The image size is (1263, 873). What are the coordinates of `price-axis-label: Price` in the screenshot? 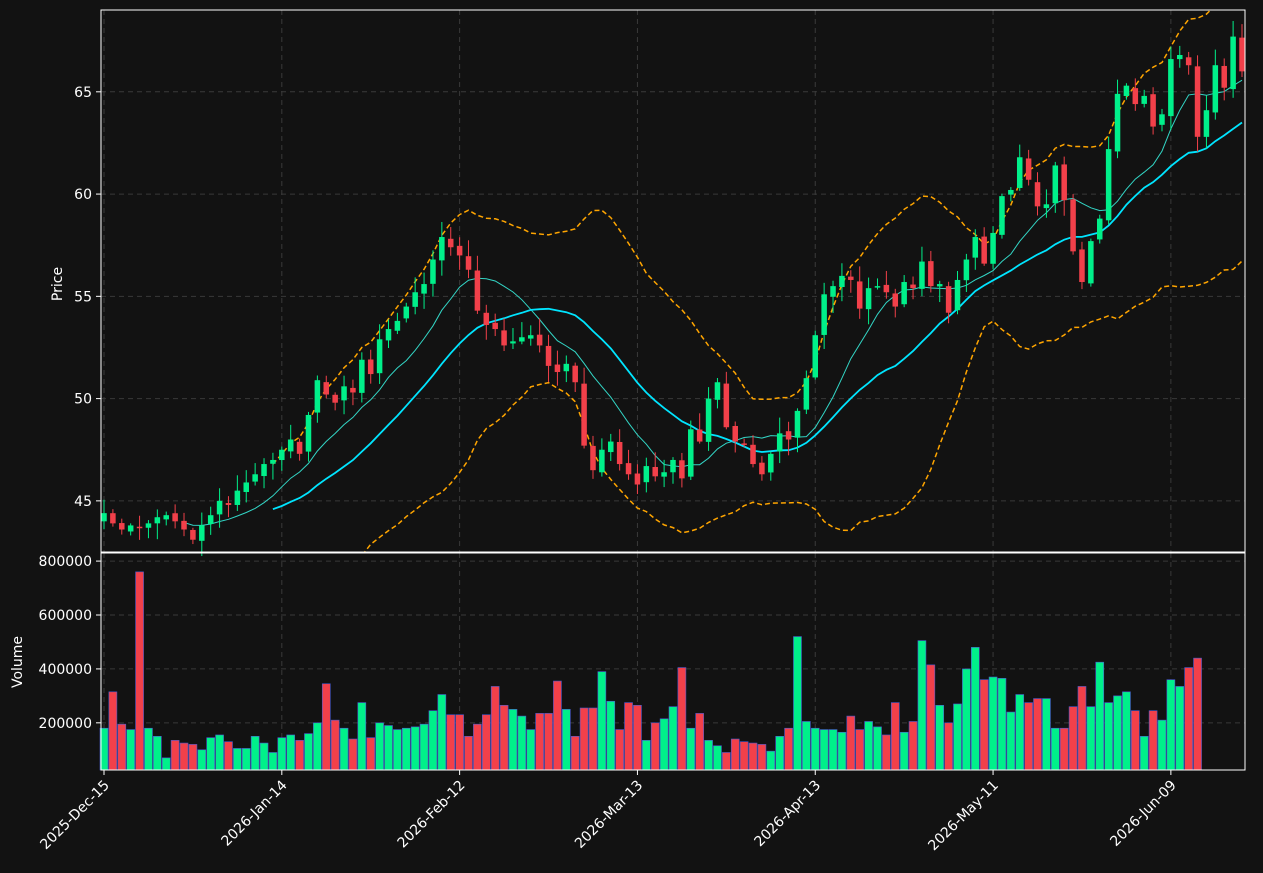 It's located at (58, 284).